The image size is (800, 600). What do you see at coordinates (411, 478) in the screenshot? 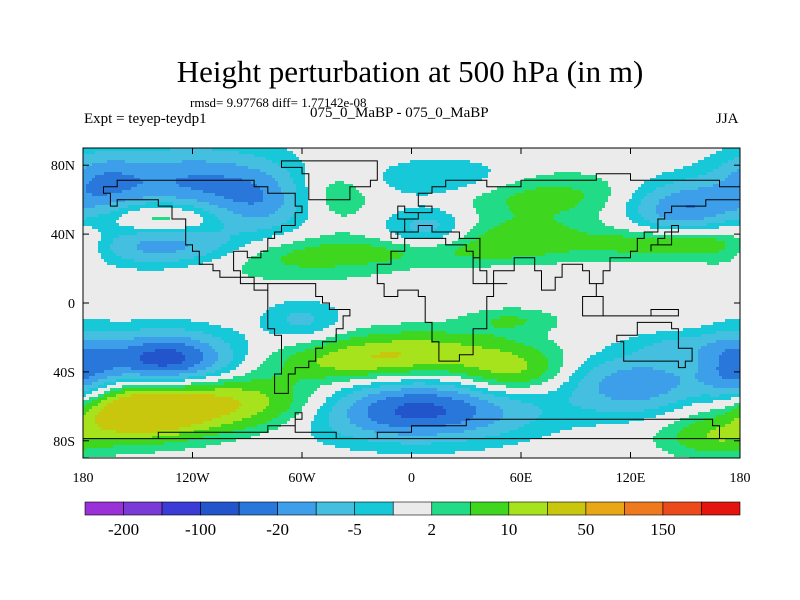
I see `x-tick-label: 0` at bounding box center [411, 478].